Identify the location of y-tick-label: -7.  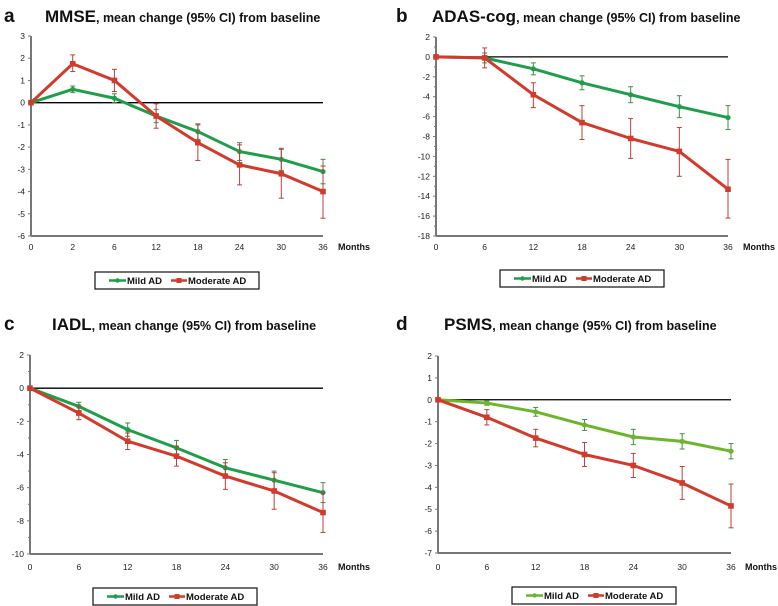
(428, 553).